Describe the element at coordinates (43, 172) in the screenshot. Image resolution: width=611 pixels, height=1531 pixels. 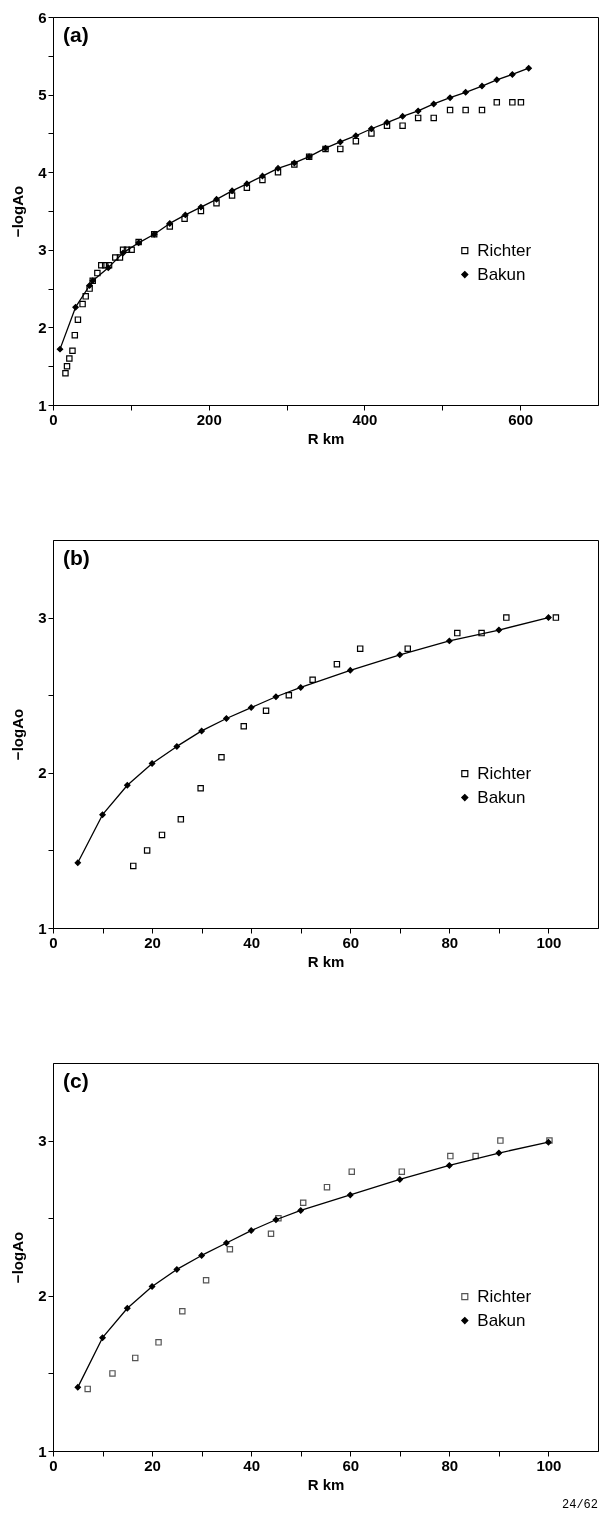
I see `y-tick-label: 4` at that location.